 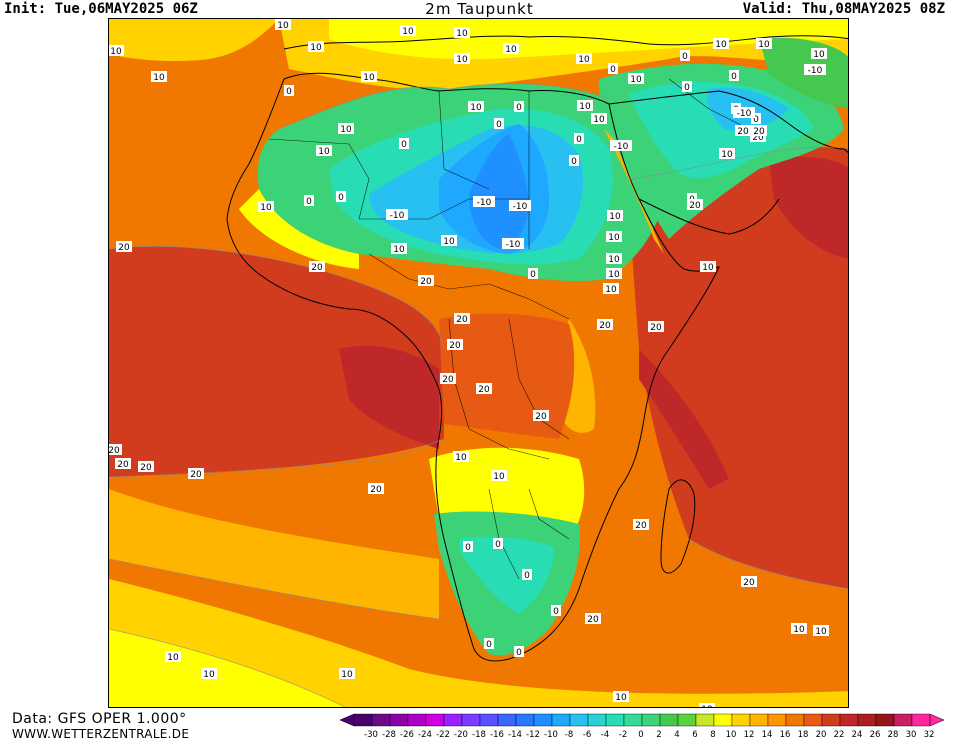 I want to click on legend-tick-label: -12, so click(x=533, y=735).